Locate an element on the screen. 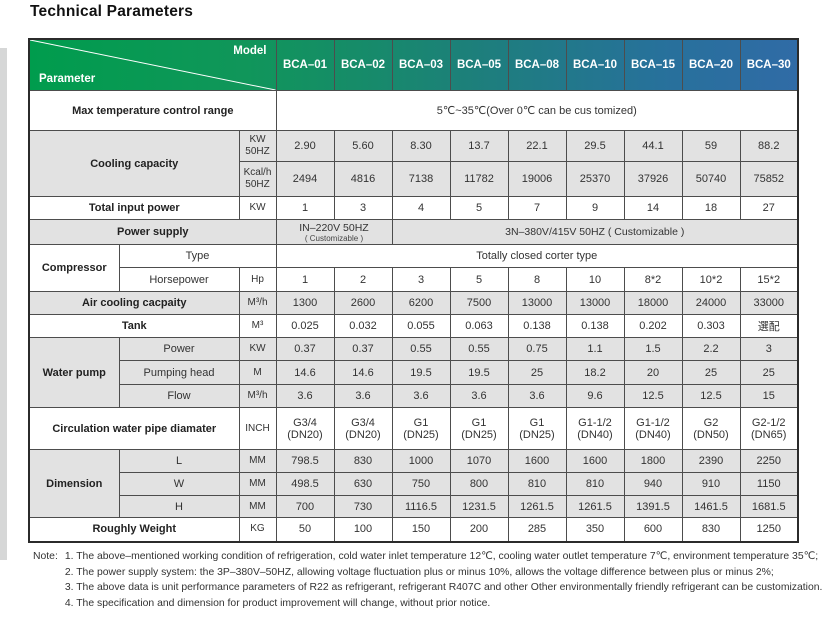 The width and height of the screenshot is (837, 643). table-cell: Circulation water pipe diamater is located at coordinates (134, 428).